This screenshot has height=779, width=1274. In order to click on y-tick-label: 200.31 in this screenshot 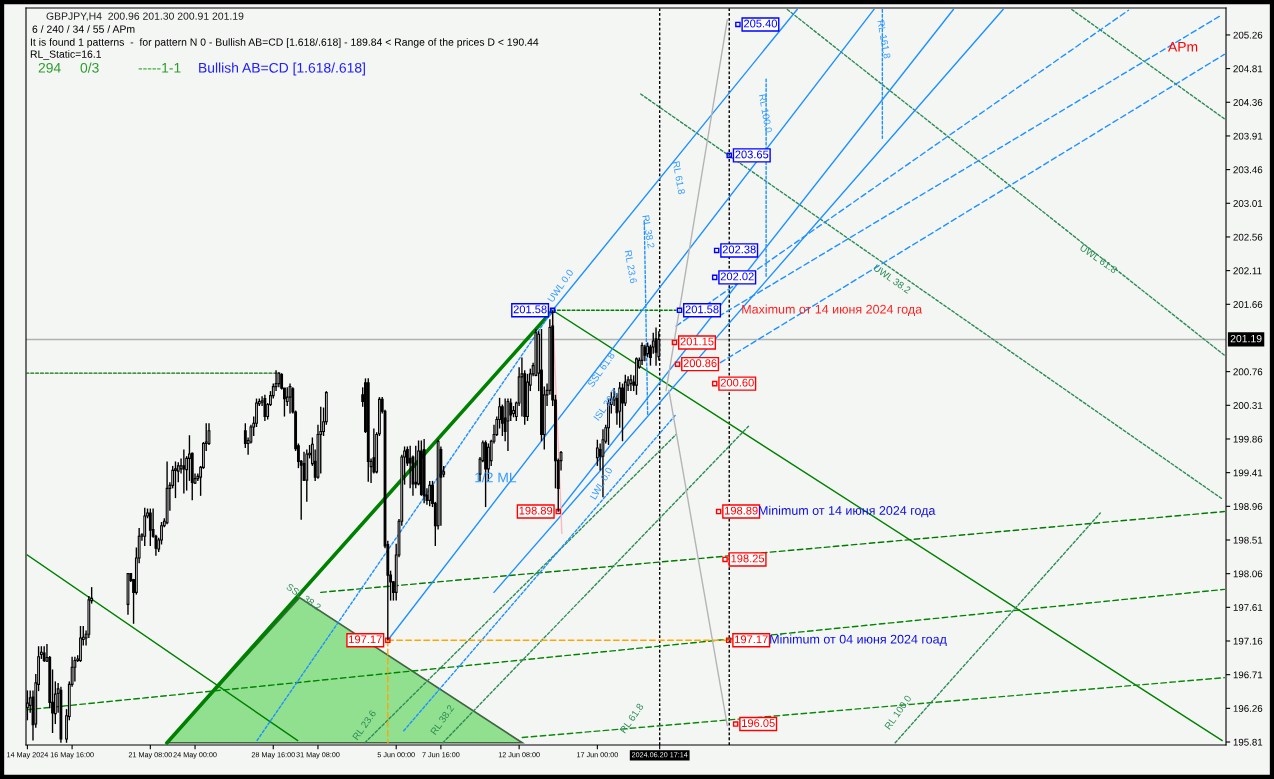, I will do `click(1248, 405)`.